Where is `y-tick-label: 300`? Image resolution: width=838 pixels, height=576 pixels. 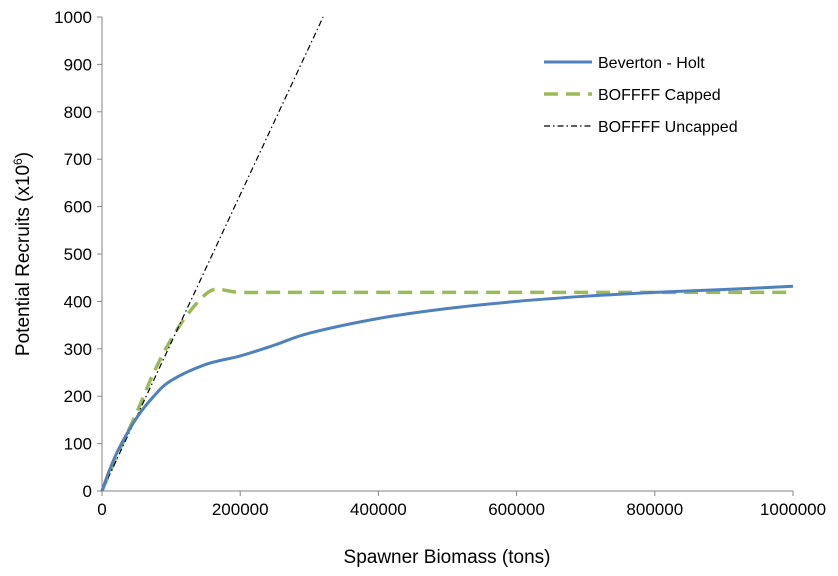 y-tick-label: 300 is located at coordinates (78, 349).